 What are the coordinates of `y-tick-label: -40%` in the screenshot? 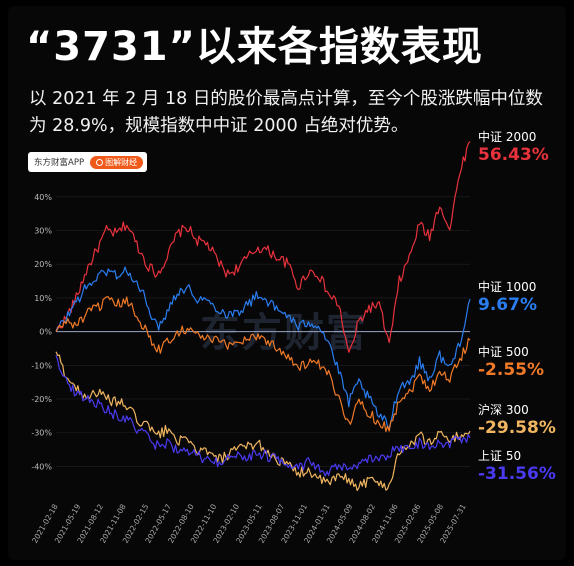 It's located at (41, 466).